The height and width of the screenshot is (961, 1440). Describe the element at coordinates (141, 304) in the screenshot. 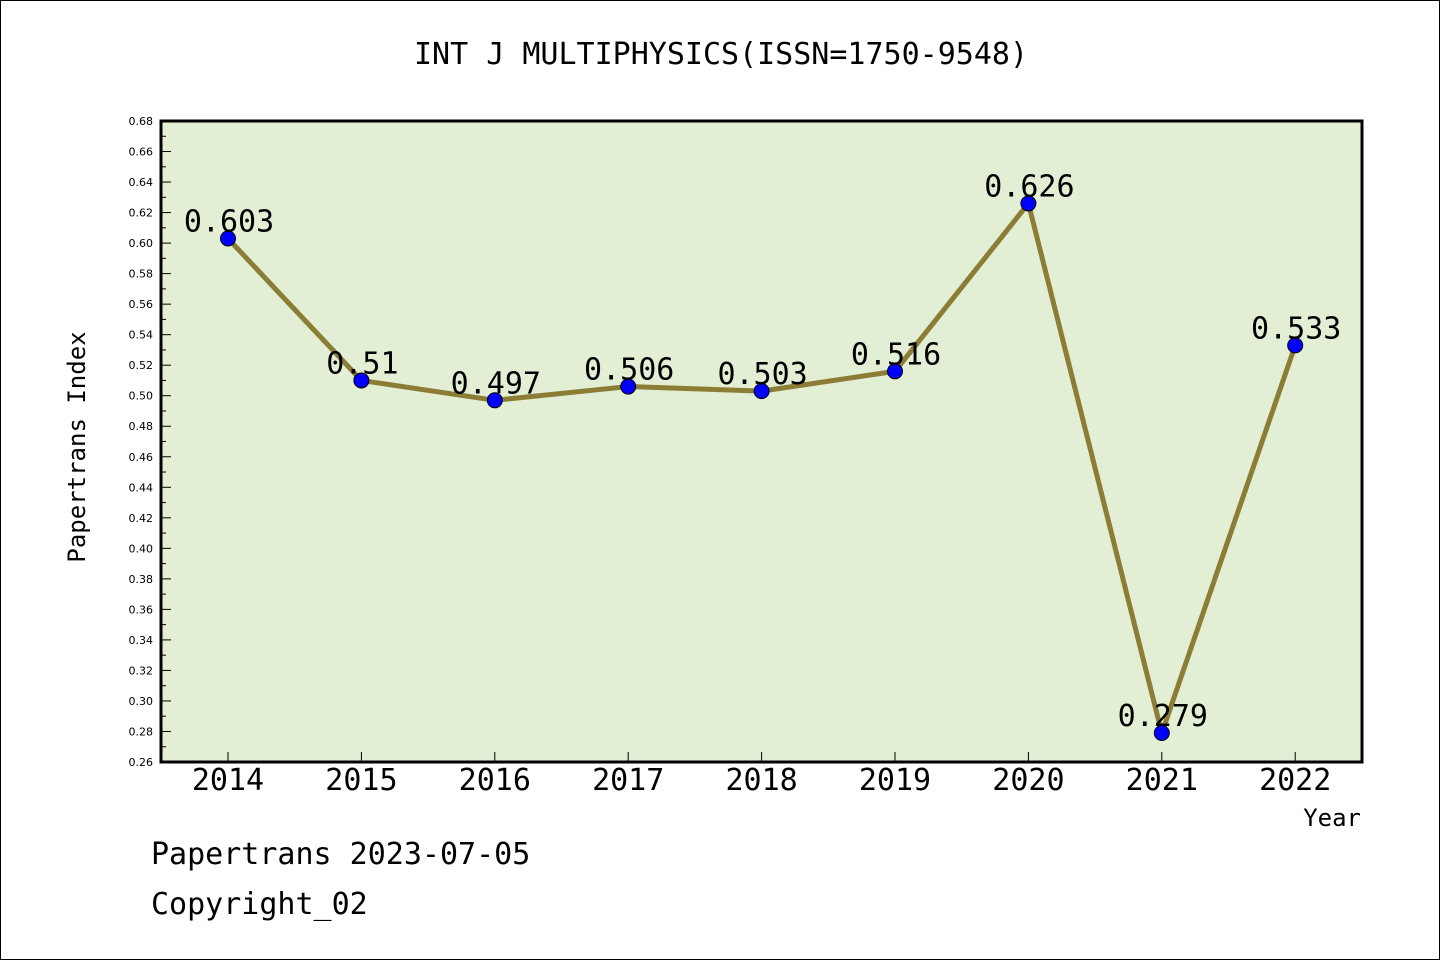

I see `y-tick-label: 0.56` at that location.